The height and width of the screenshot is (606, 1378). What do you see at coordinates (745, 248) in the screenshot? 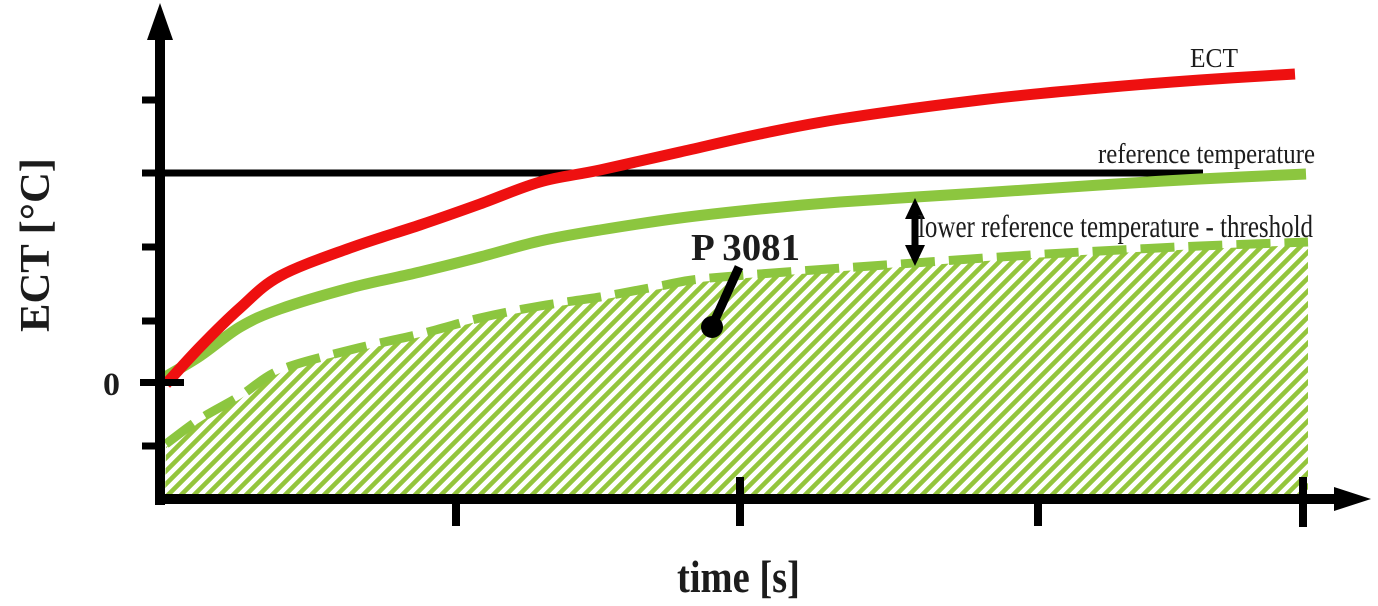
I see `svg-text: P 3081` at bounding box center [745, 248].